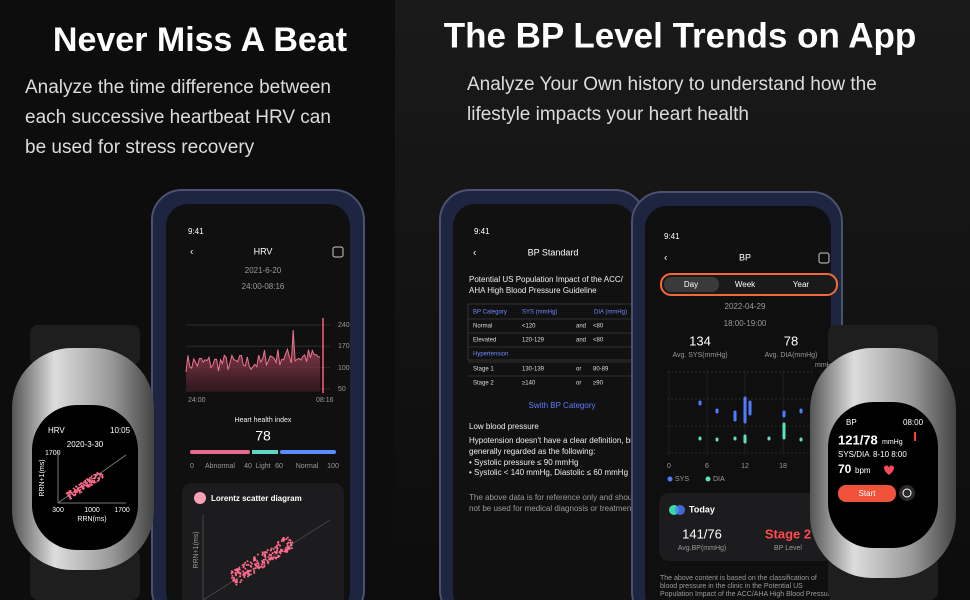  What do you see at coordinates (669, 466) in the screenshot?
I see `x-label: 0` at bounding box center [669, 466].